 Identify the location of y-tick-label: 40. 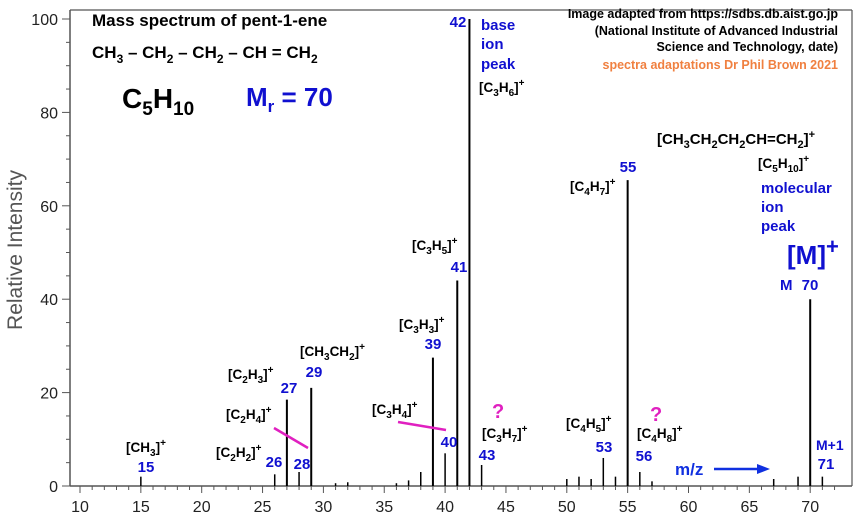
(49, 300).